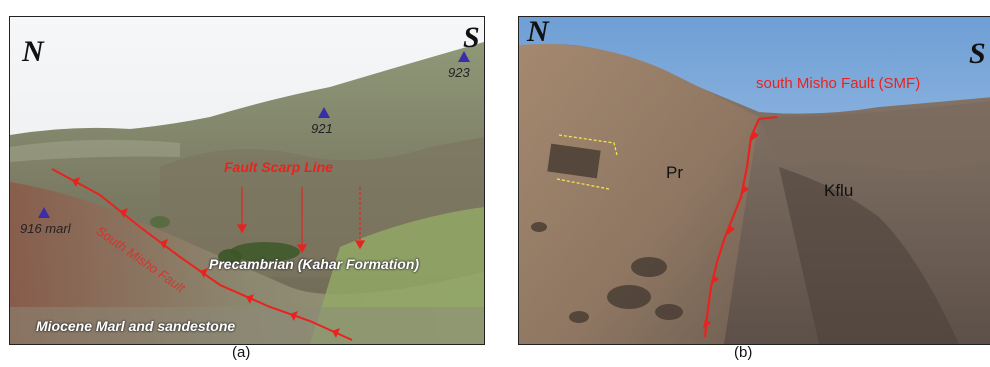 Image resolution: width=990 pixels, height=367 pixels. I want to click on fault-teeth-a, so click(206, 257).